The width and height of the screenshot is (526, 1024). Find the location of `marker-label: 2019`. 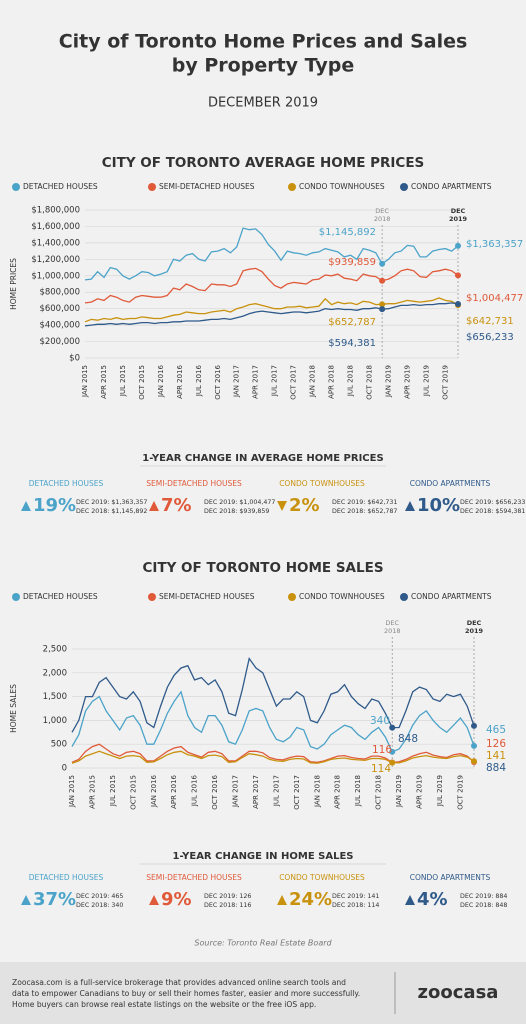

marker-label: 2019 is located at coordinates (474, 631).